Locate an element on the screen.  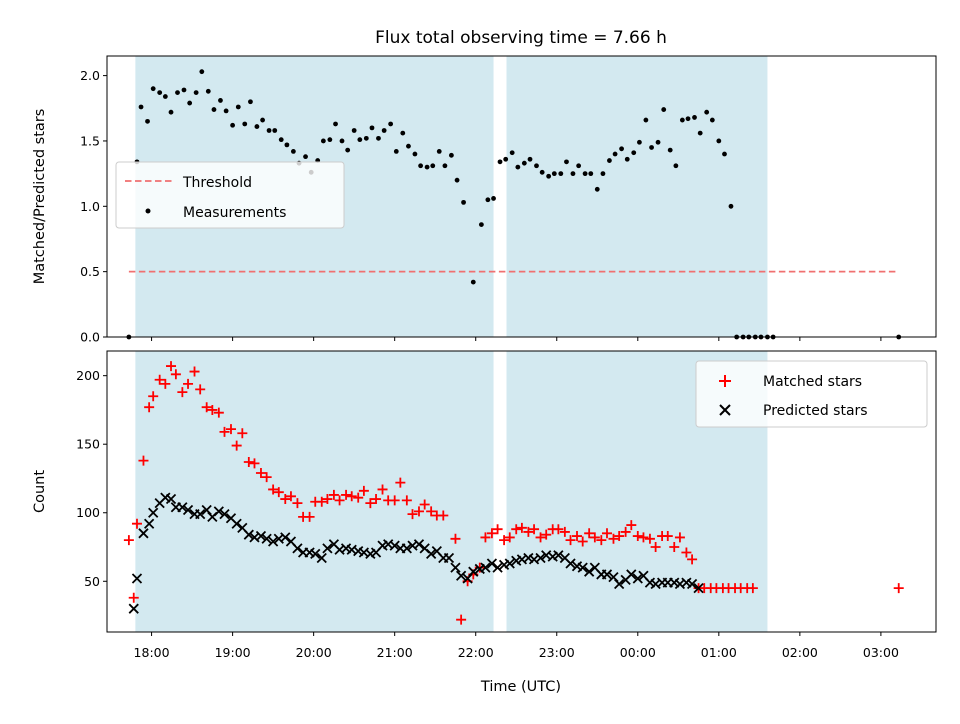
y-tick-label: 0.5 is located at coordinates (90, 271).